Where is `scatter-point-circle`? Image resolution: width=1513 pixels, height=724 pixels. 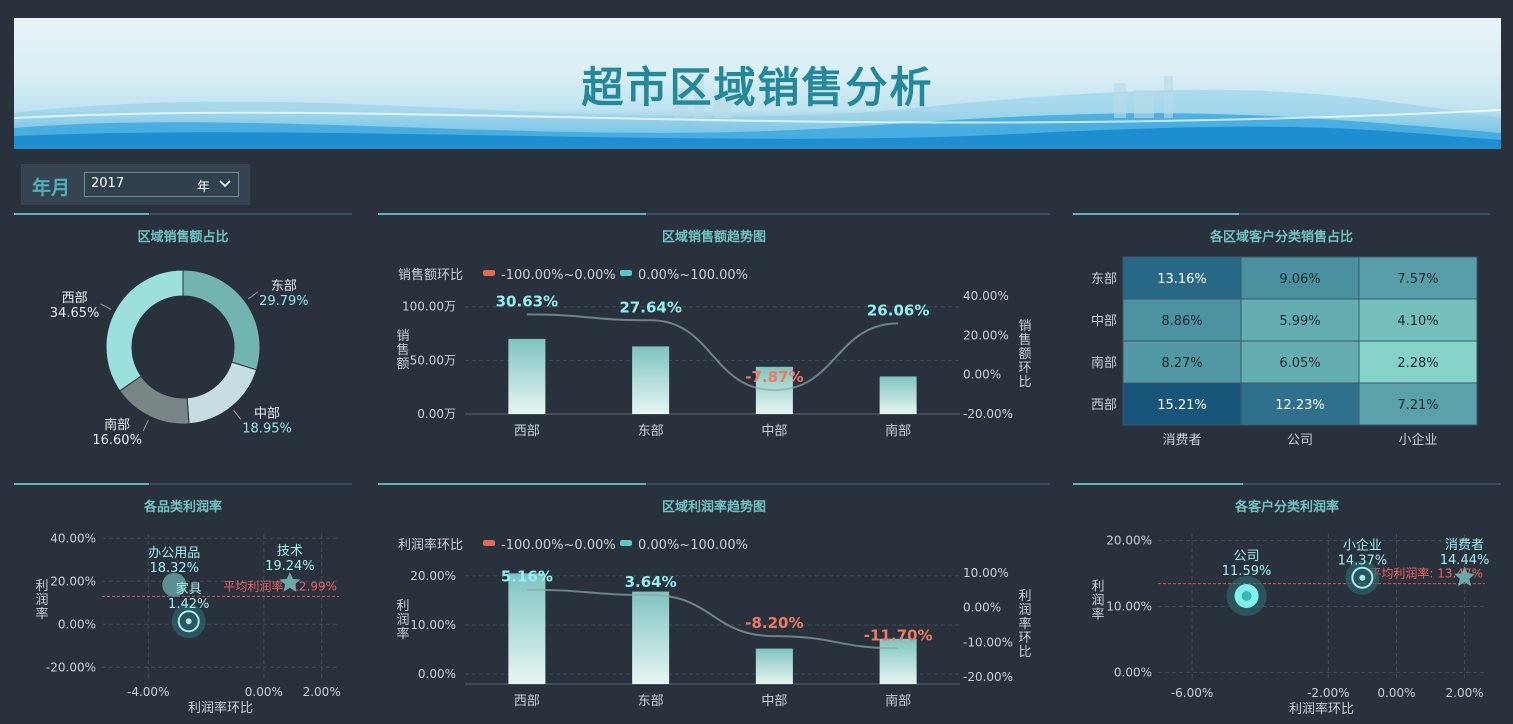
scatter-point-circle is located at coordinates (174, 584).